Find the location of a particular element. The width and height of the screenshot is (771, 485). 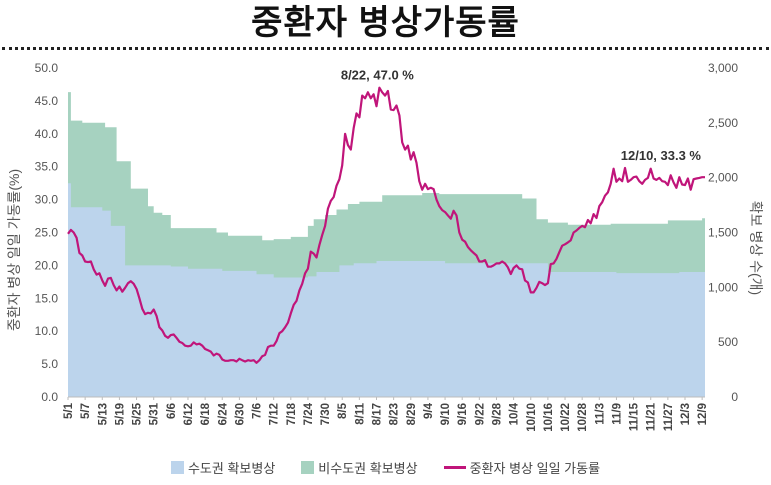

x-tick-label: 9/28 is located at coordinates (497, 413).